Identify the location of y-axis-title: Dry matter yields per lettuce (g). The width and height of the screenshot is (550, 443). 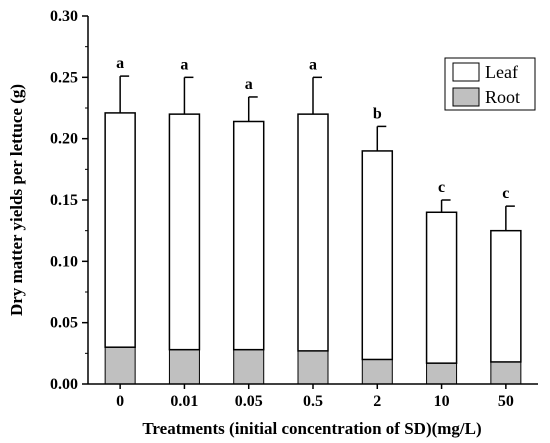
(16, 200).